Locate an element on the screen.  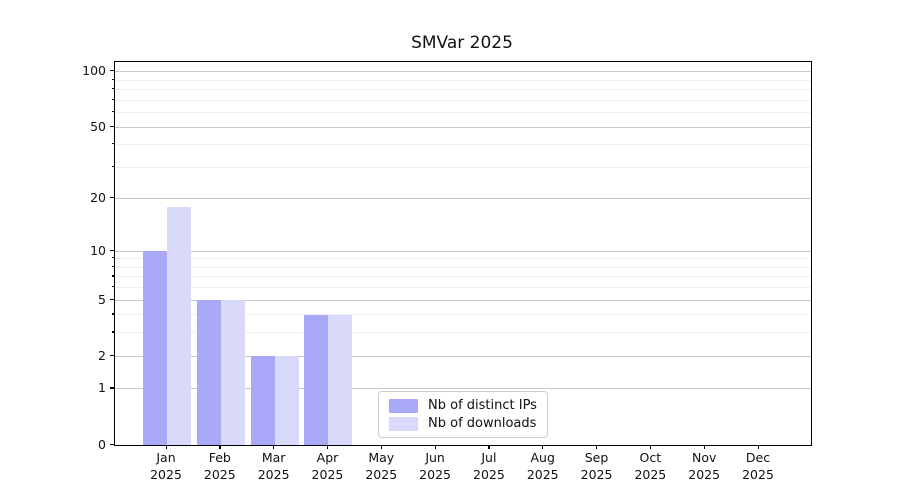
x-tick-month: May is located at coordinates (381, 457).